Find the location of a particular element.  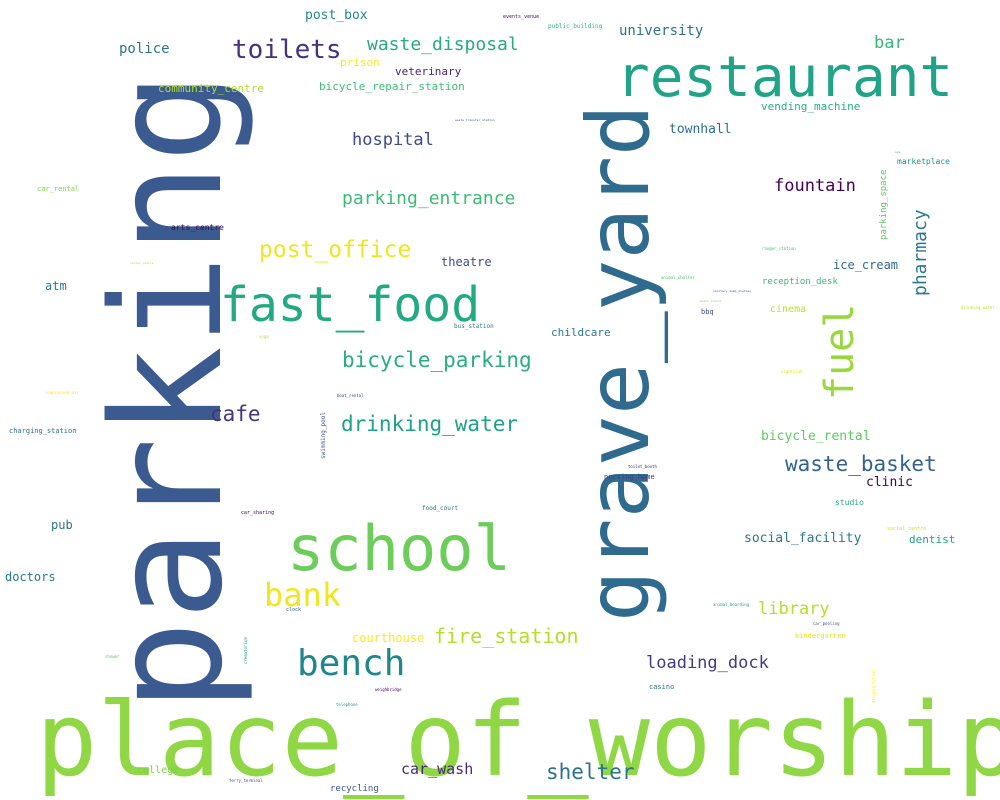

word-parking: parking is located at coordinates (167, 391).